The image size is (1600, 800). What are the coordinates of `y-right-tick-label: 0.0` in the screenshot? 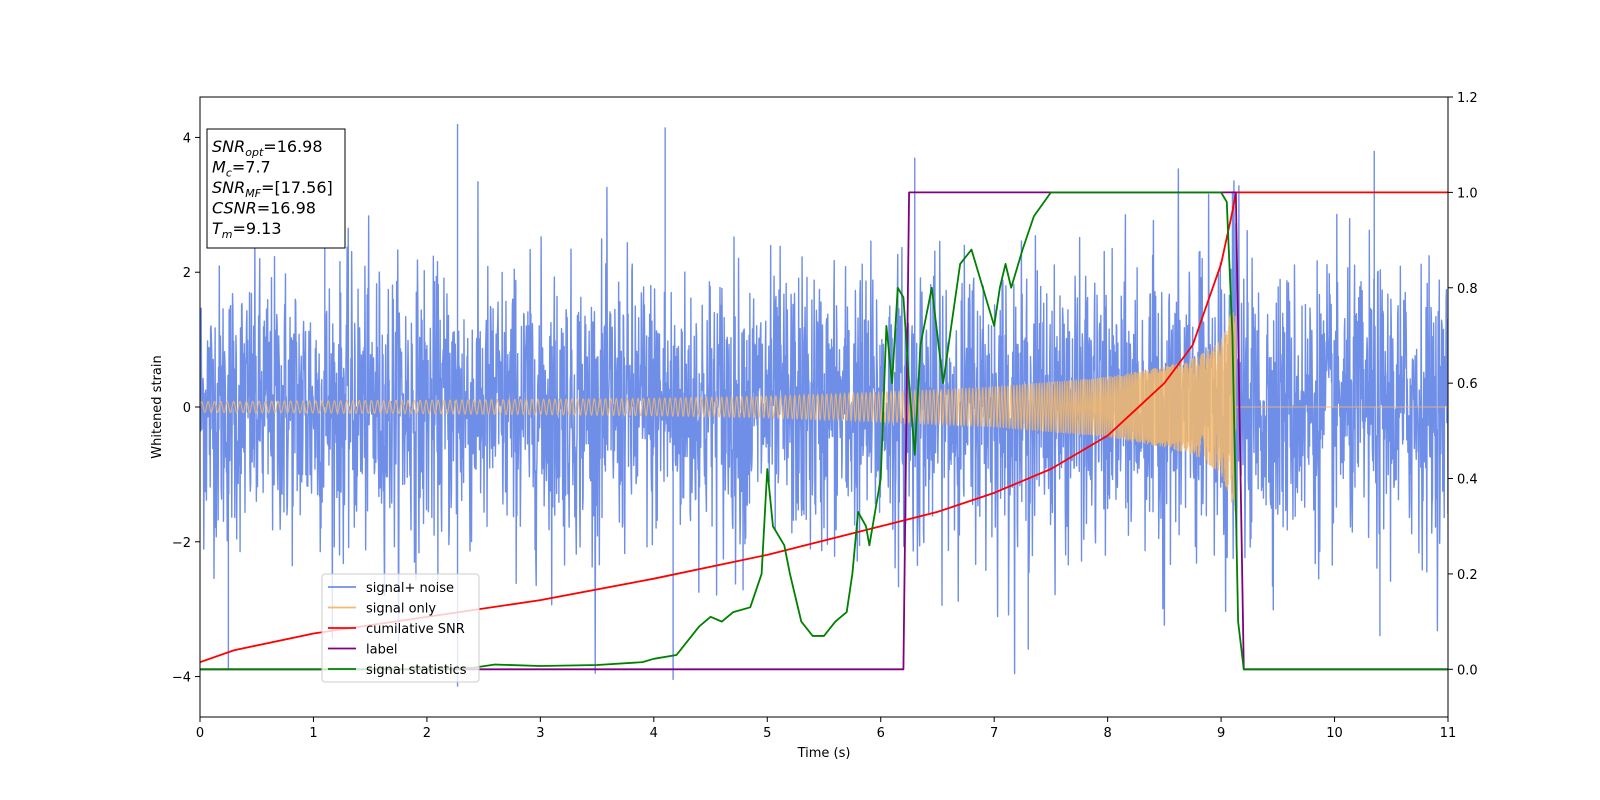 It's located at (1467, 670).